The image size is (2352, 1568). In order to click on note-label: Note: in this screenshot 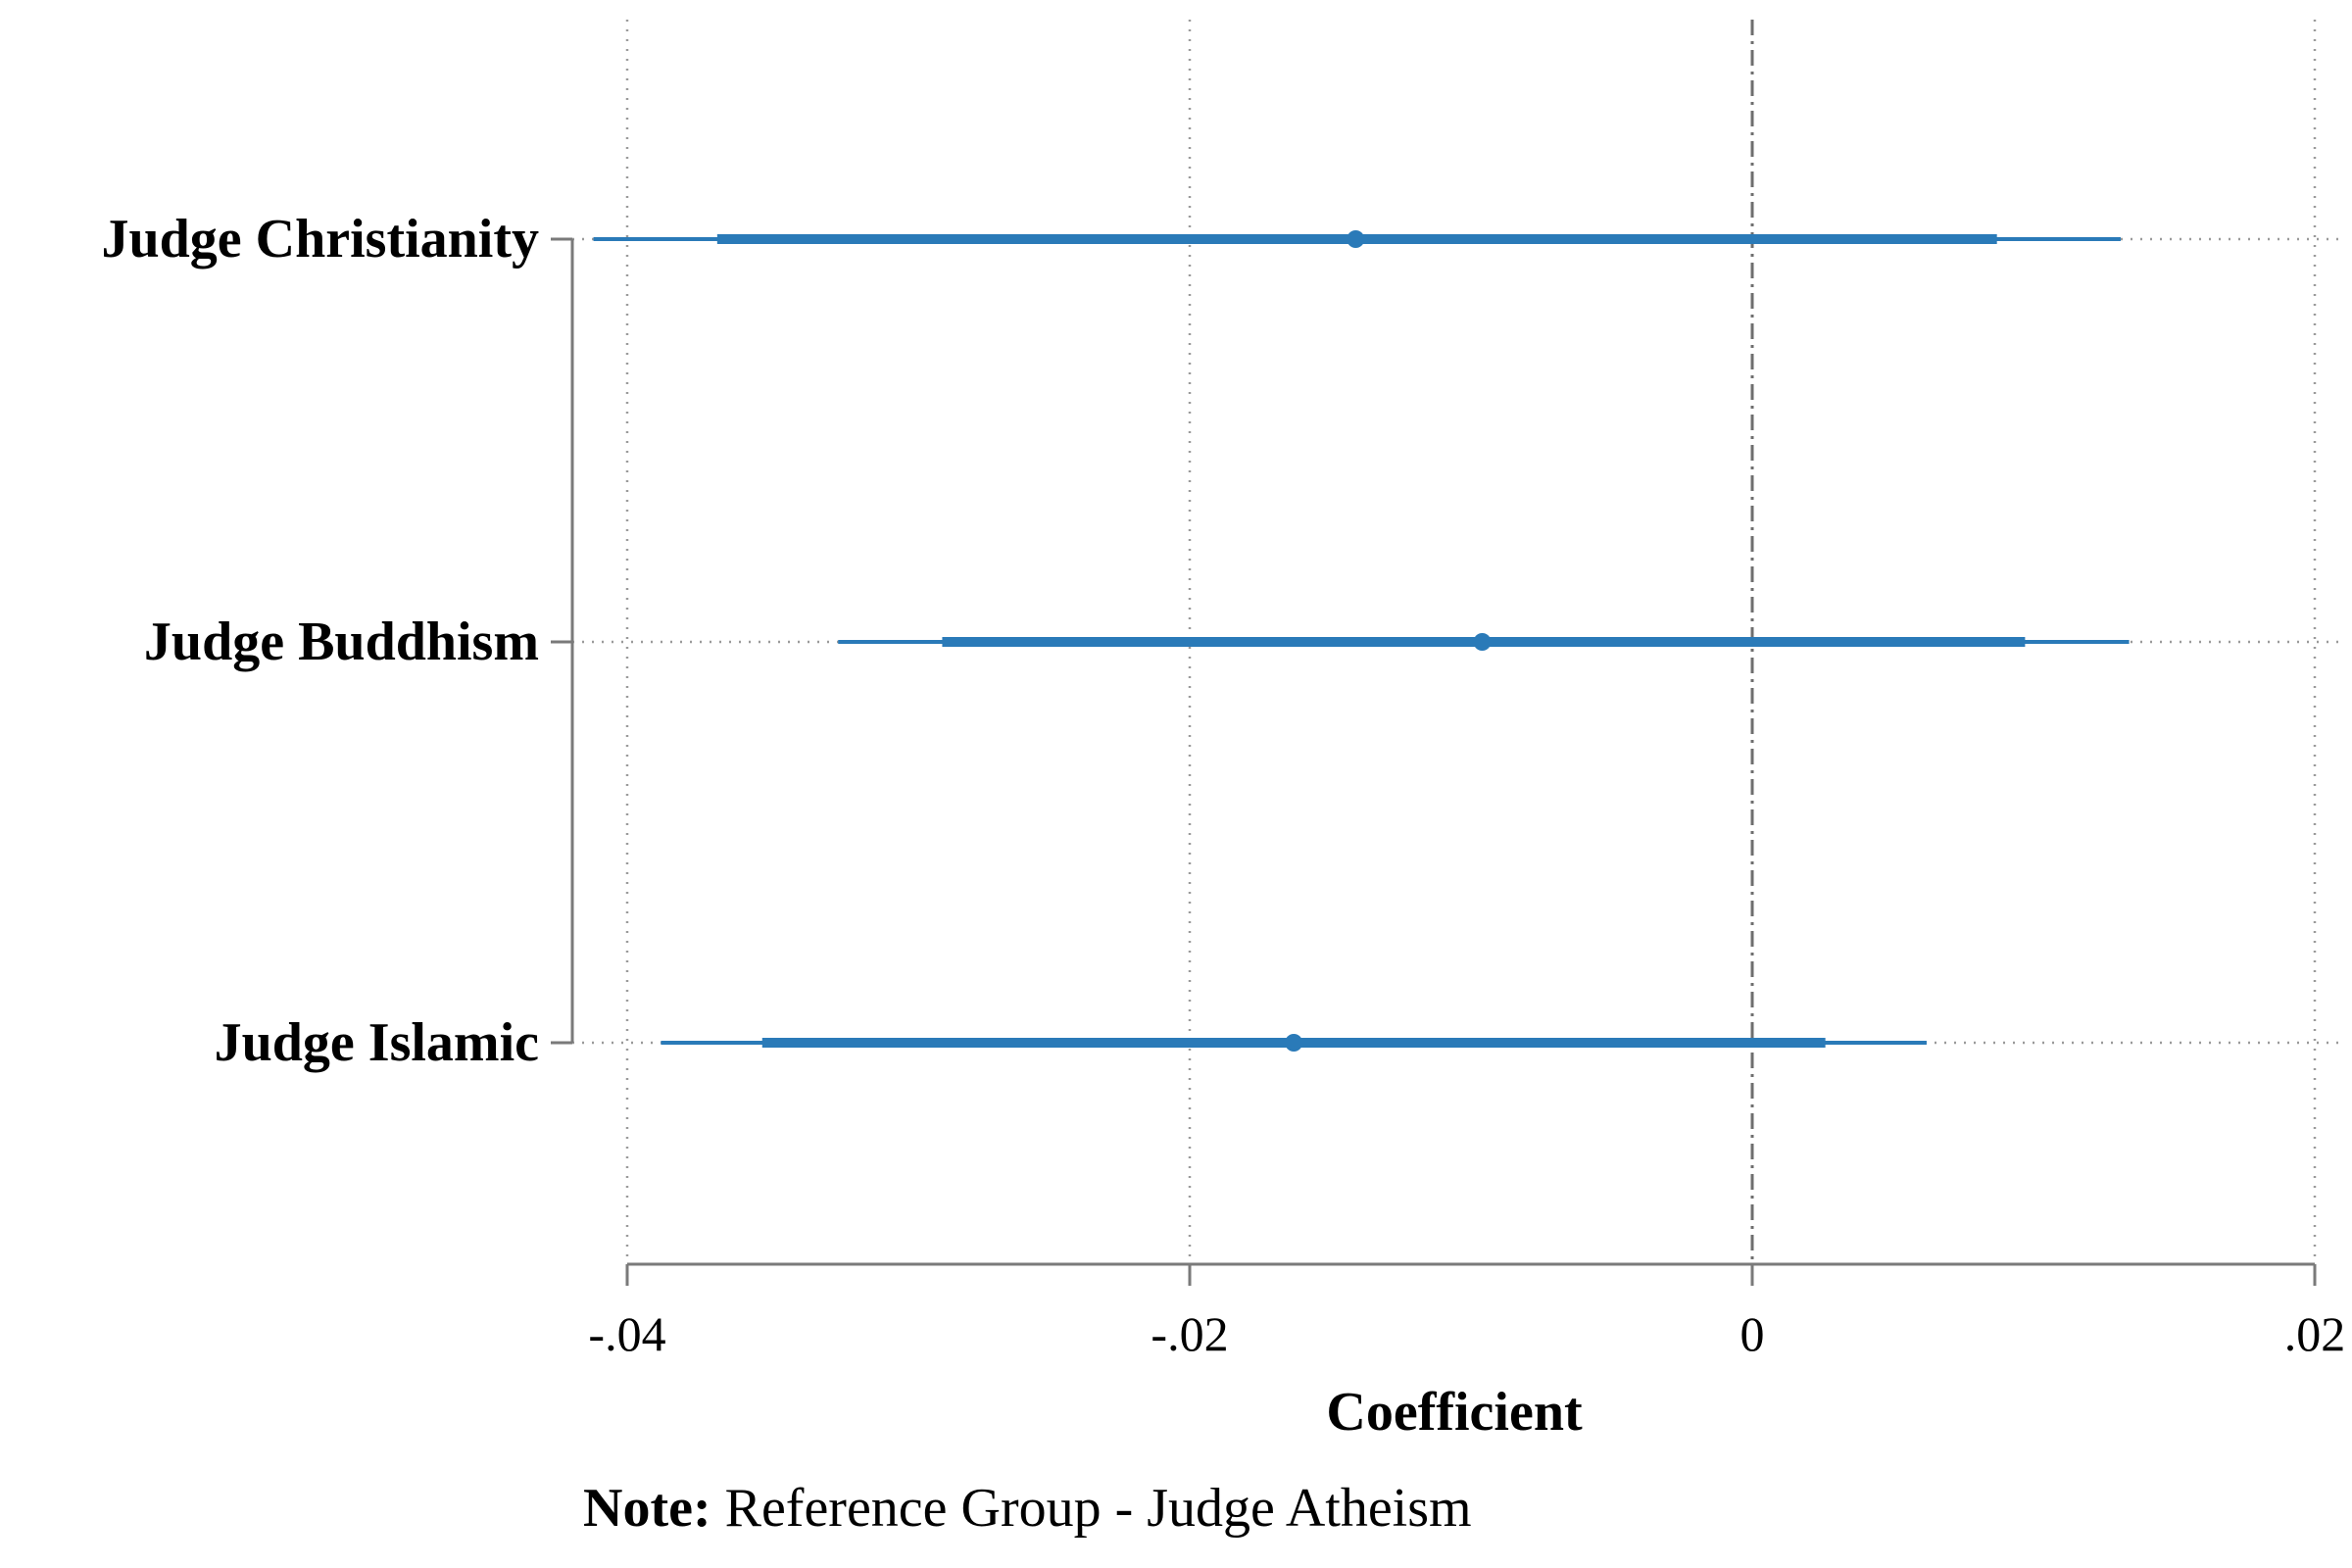, I will do `click(647, 1508)`.